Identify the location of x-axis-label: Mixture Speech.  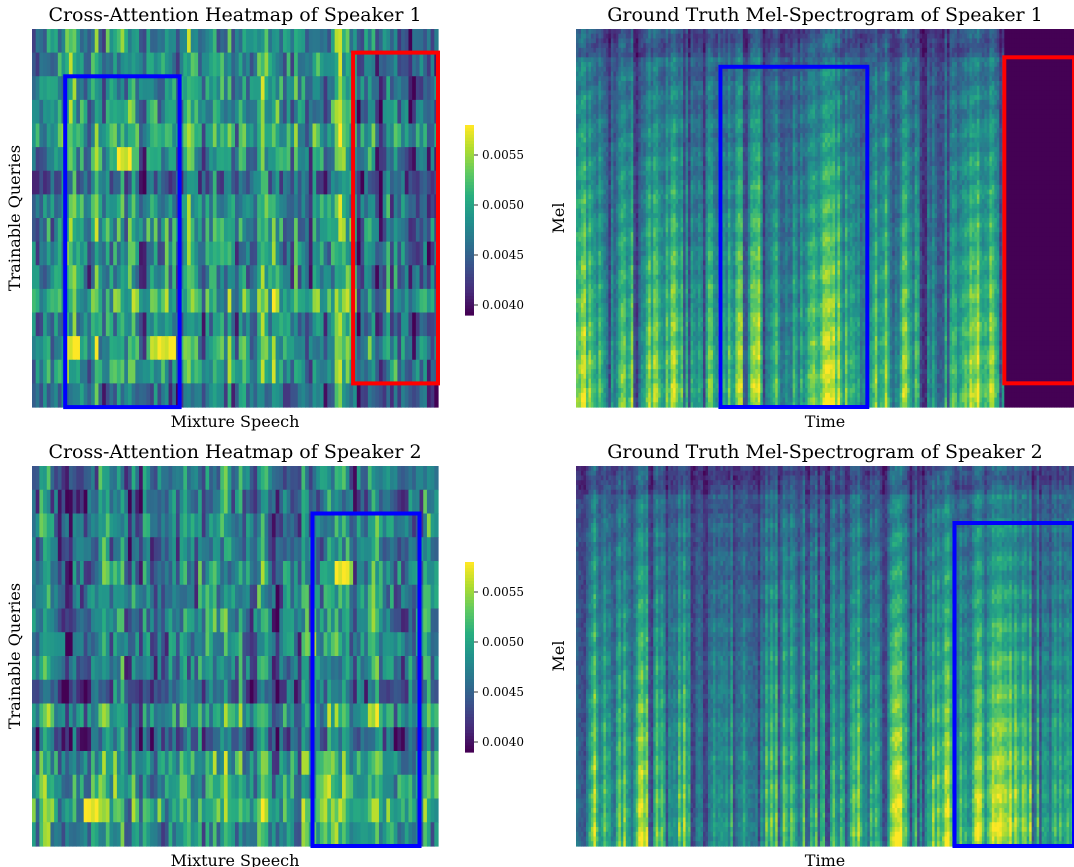
(235, 421).